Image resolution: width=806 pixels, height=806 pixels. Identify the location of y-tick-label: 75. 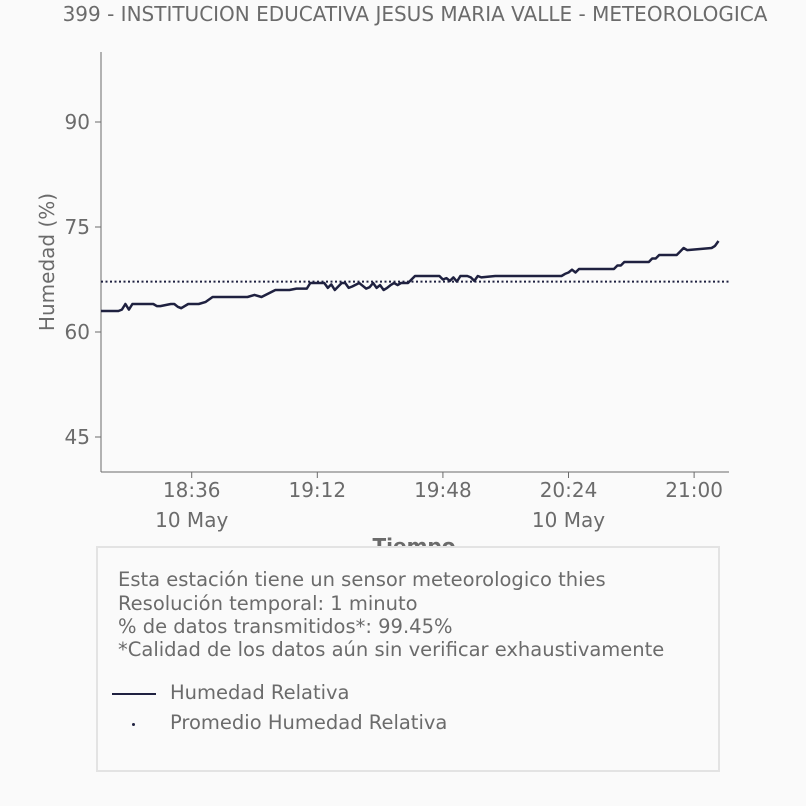
(77, 227).